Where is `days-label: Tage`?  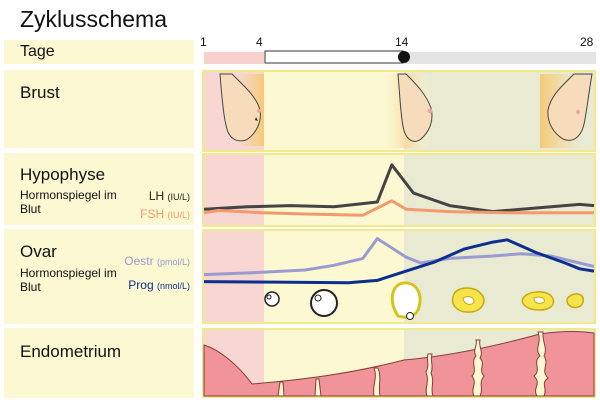 days-label: Tage is located at coordinates (37, 51).